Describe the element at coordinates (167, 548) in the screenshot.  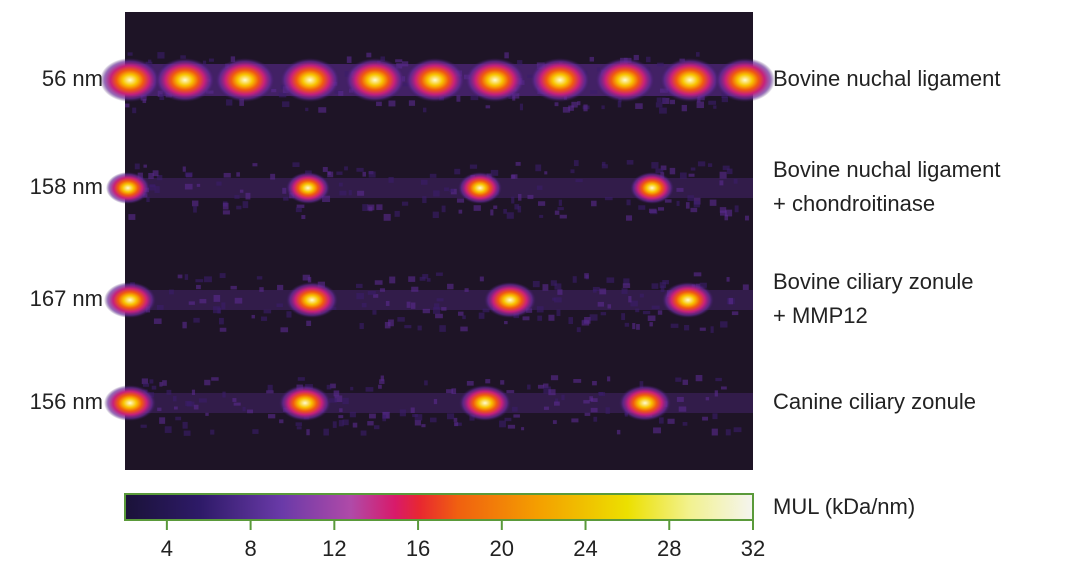
I see `tick-label: 4` at that location.